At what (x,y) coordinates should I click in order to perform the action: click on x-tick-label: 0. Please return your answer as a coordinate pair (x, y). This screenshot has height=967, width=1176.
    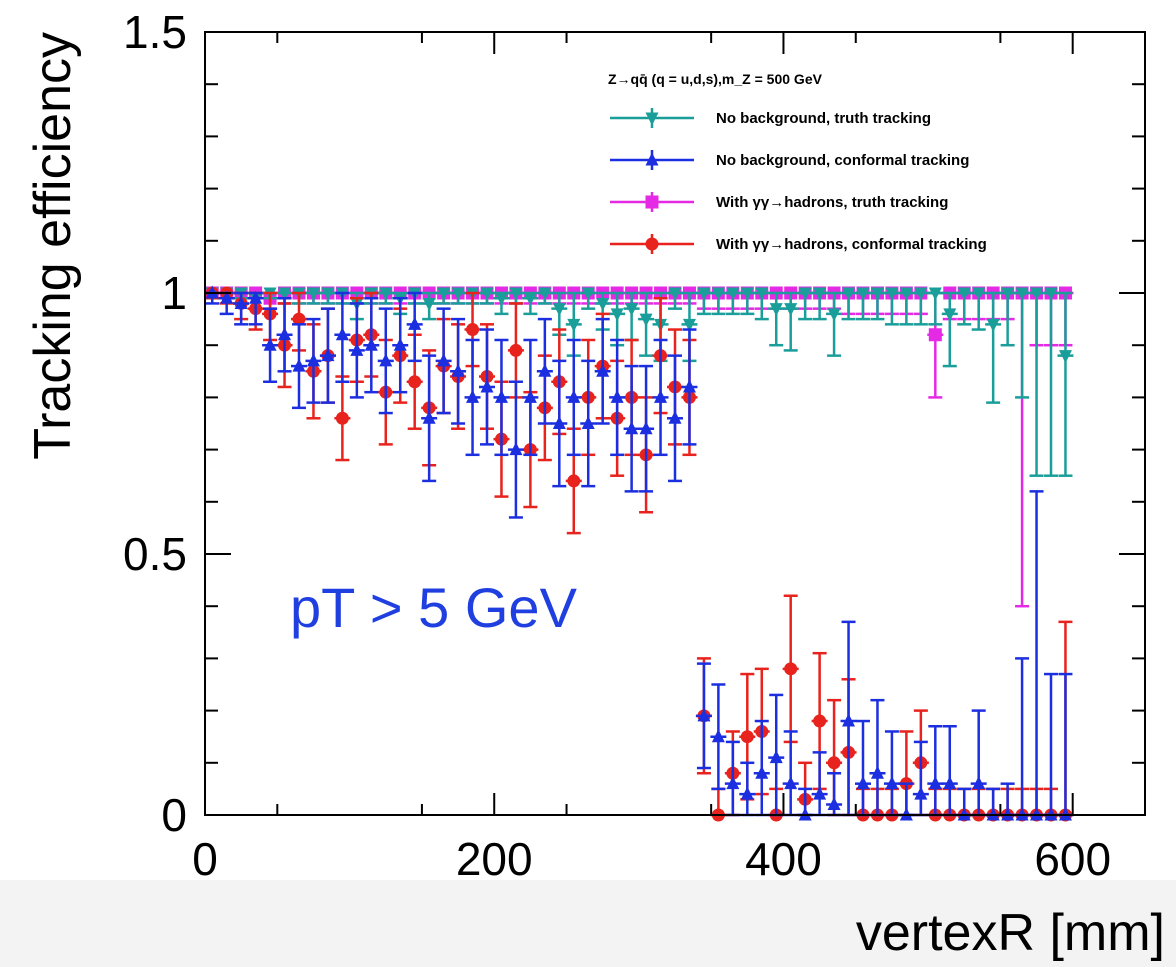
    Looking at the image, I should click on (205, 859).